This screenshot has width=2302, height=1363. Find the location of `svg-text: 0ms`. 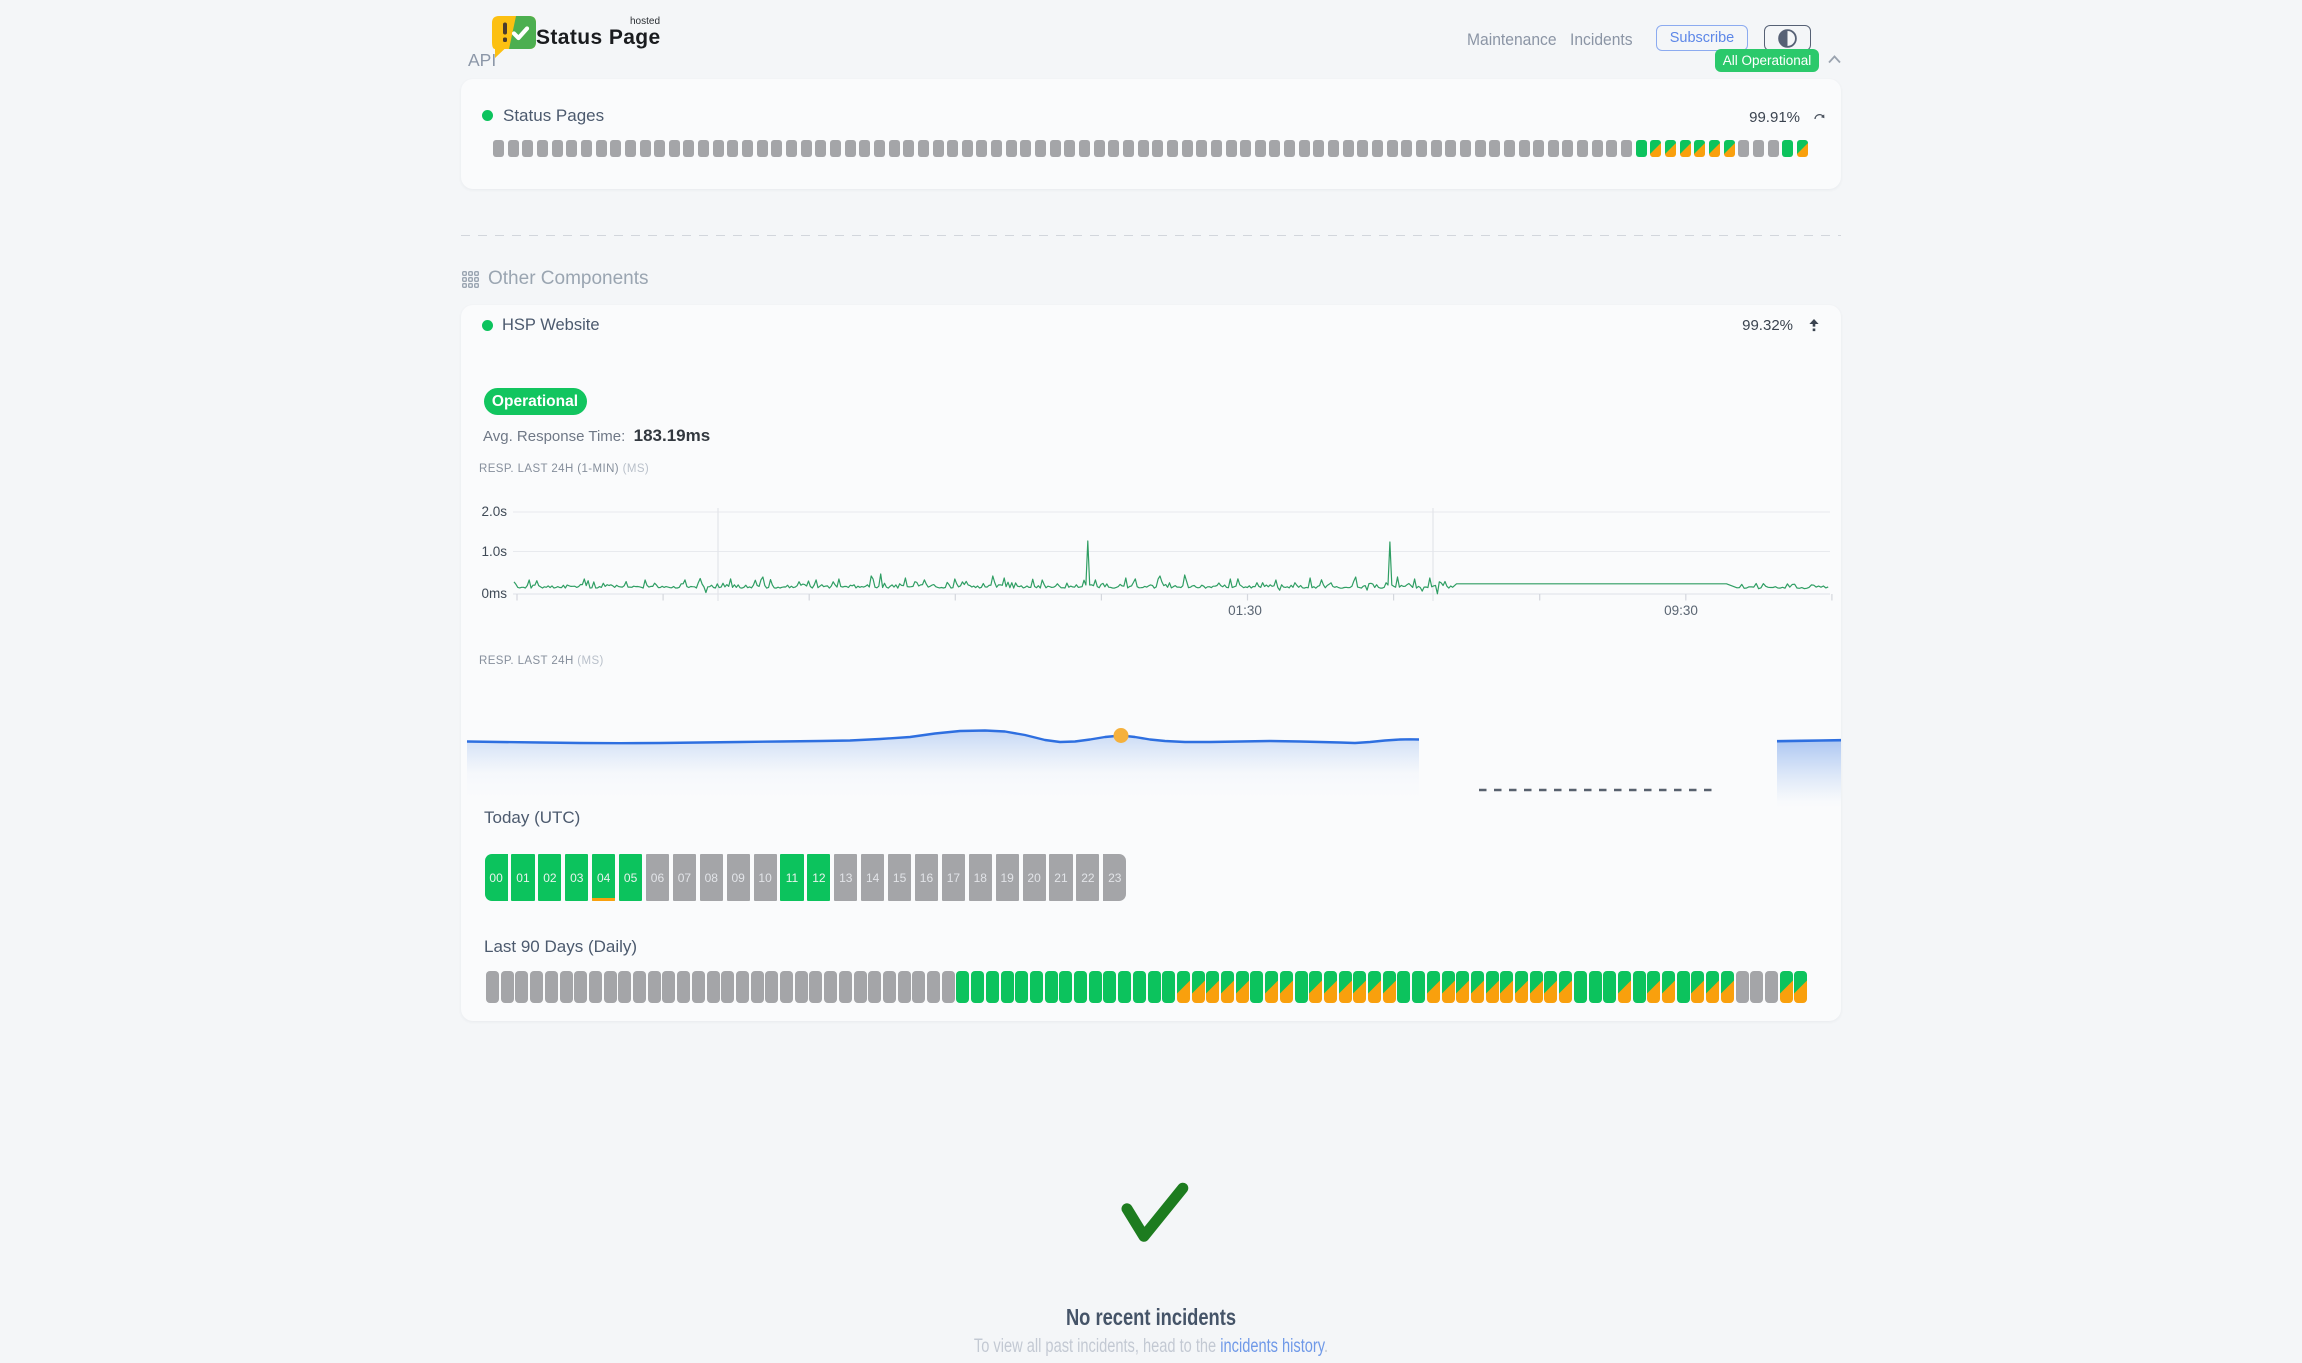

svg-text: 0ms is located at coordinates (494, 593).